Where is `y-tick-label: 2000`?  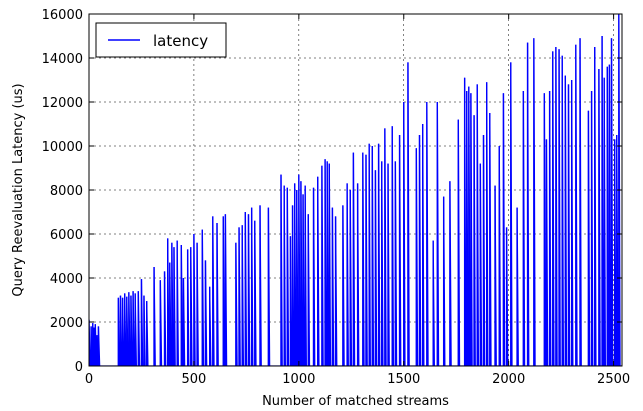 y-tick-label: 2000 is located at coordinates (66, 323).